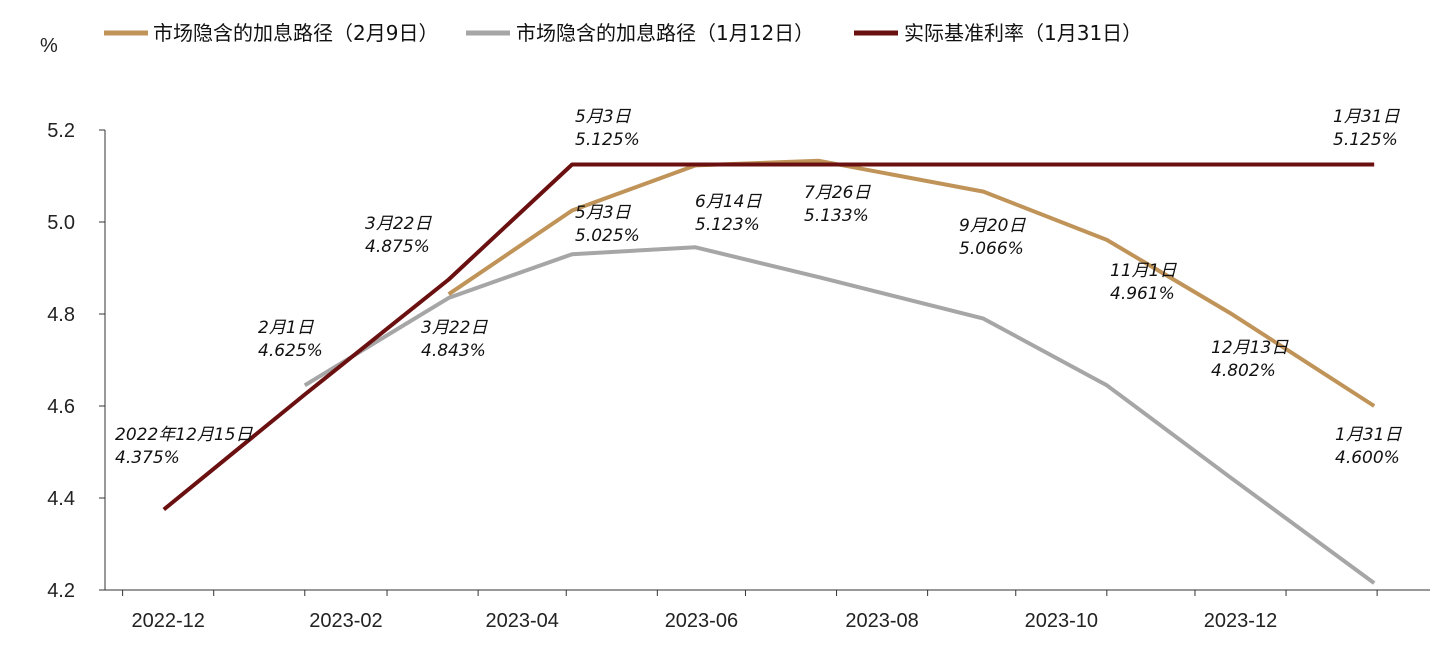 The image size is (1453, 661). What do you see at coordinates (992, 226) in the screenshot?
I see `annotation-date: 9月20日` at bounding box center [992, 226].